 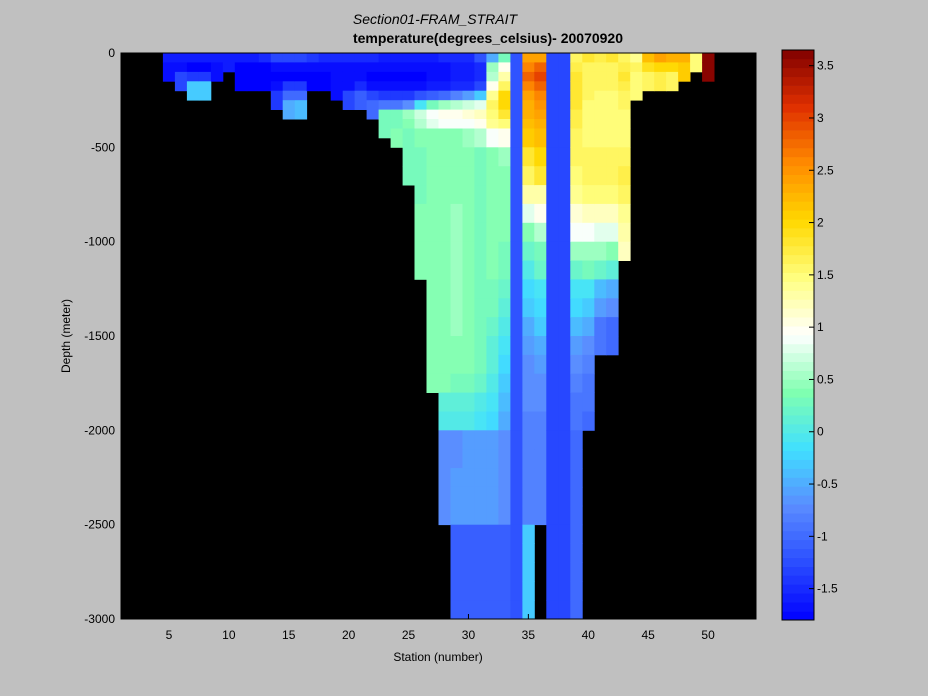 I want to click on x-tick-label: 10, so click(x=229, y=635).